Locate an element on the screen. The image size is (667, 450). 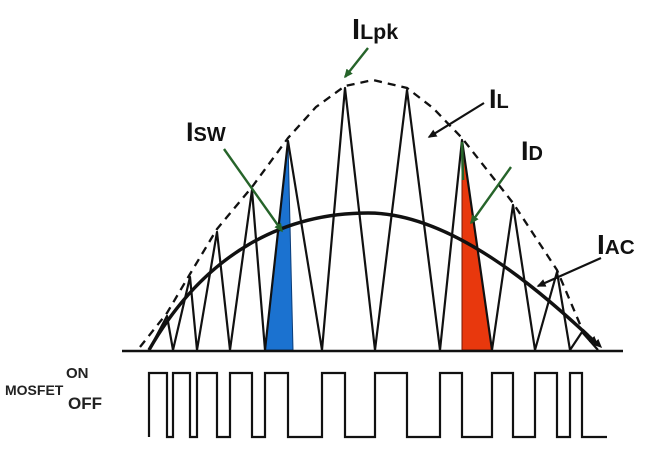
gate-drive-waveform is located at coordinates (377, 405).